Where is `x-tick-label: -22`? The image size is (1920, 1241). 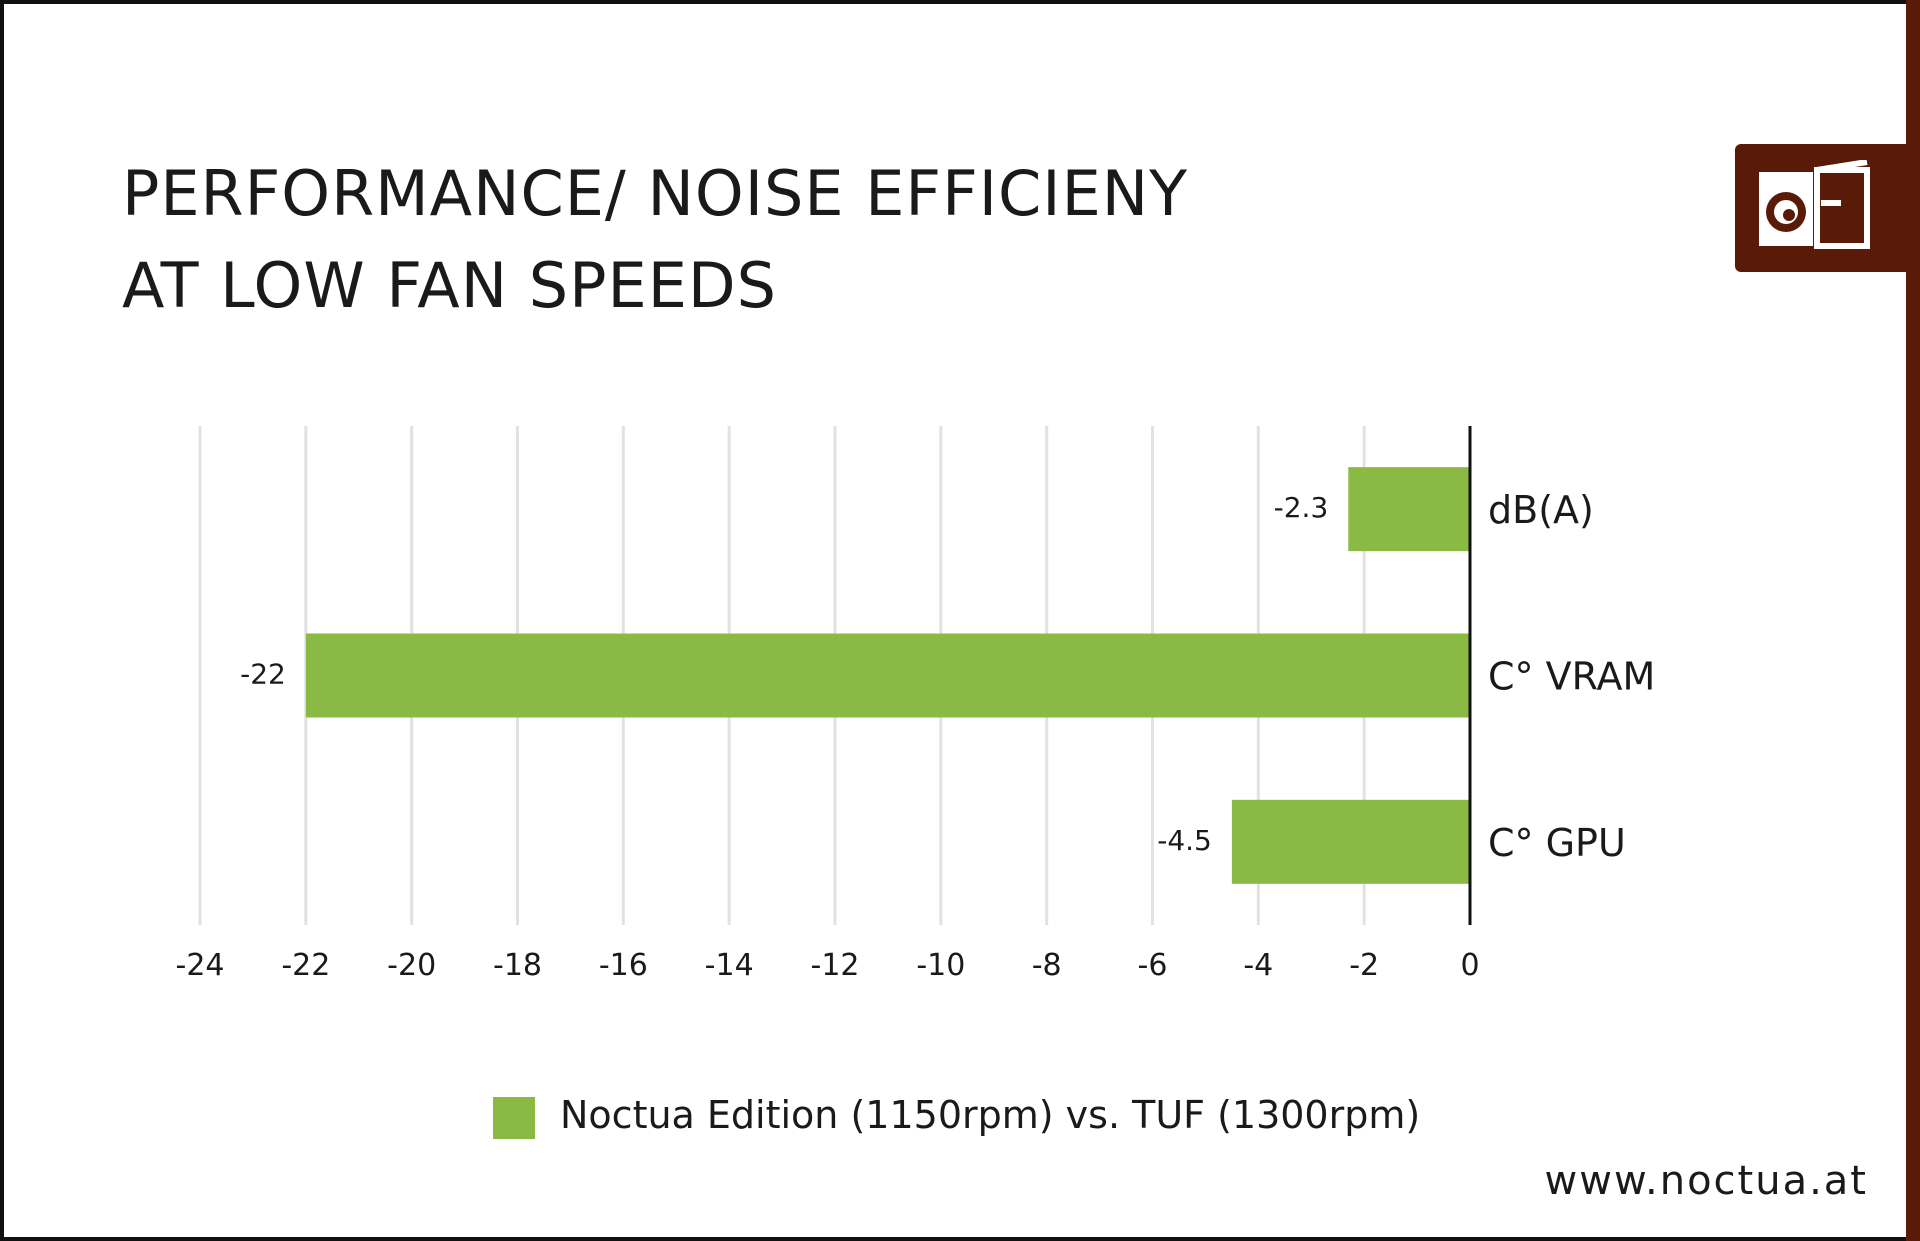 x-tick-label: -22 is located at coordinates (305, 965).